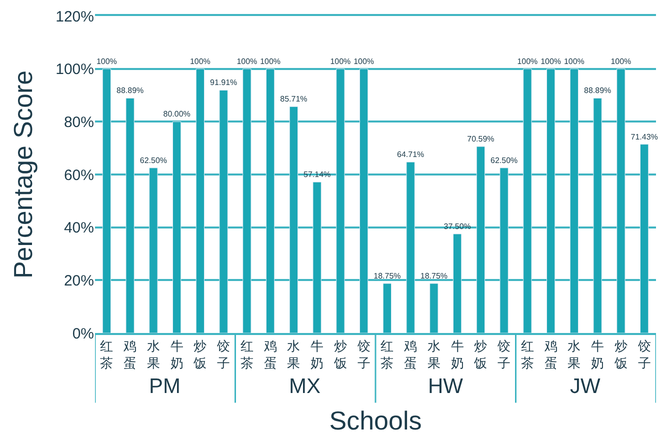  What do you see at coordinates (79, 228) in the screenshot?
I see `y-tick-label: 40%` at bounding box center [79, 228].